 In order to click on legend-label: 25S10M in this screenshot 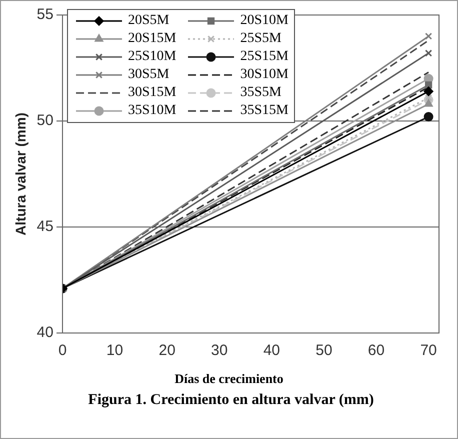, I will do `click(152, 57)`.